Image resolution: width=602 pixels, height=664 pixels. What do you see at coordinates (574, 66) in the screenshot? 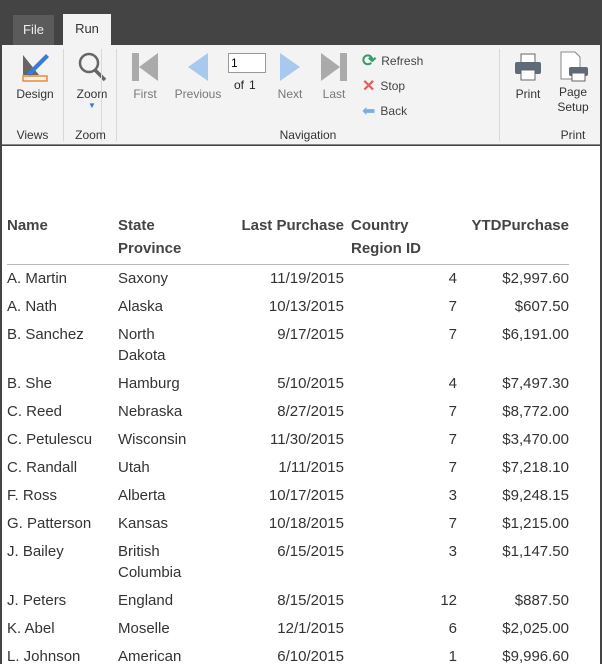
I see `page-setup-icon` at bounding box center [574, 66].